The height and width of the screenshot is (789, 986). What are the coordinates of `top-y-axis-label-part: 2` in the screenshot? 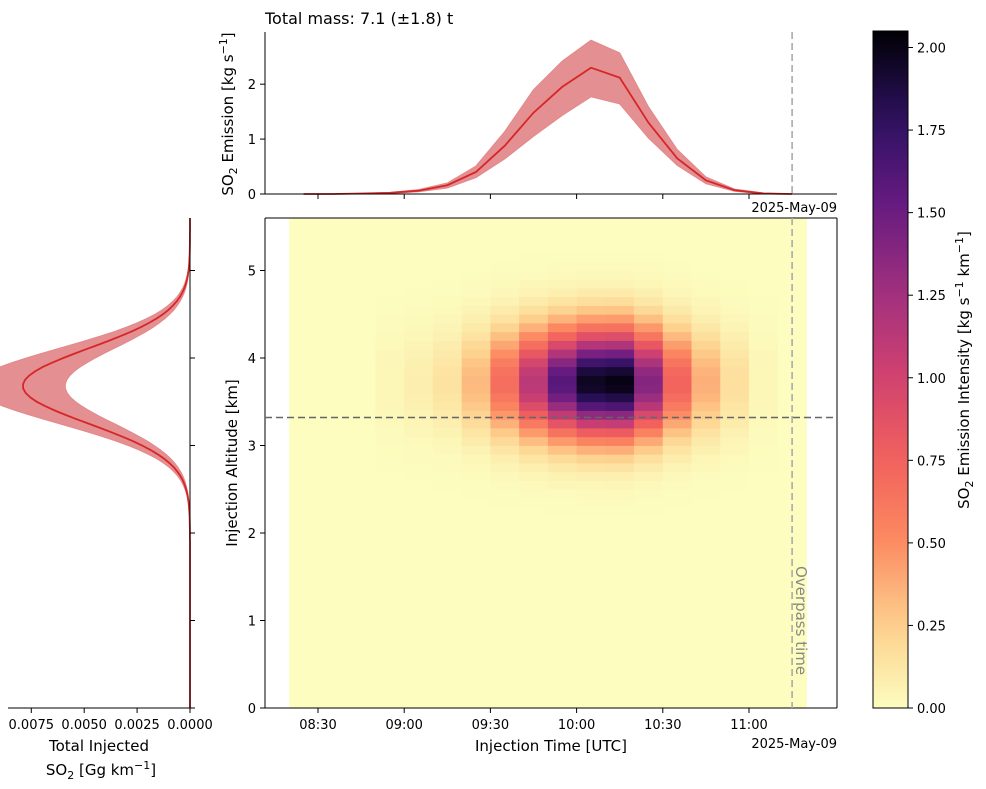 It's located at (233, 170).